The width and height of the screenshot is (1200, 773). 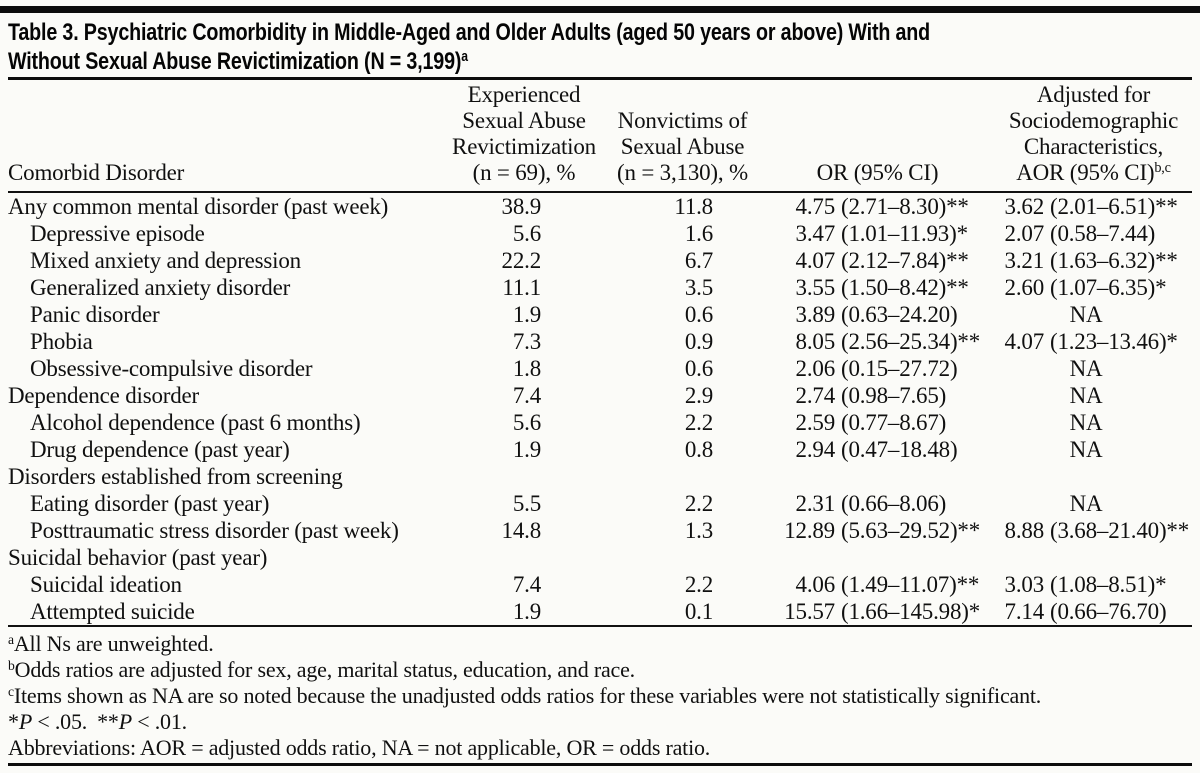 I want to click on cell-revictimized-pct: 7.3, so click(x=526, y=341).